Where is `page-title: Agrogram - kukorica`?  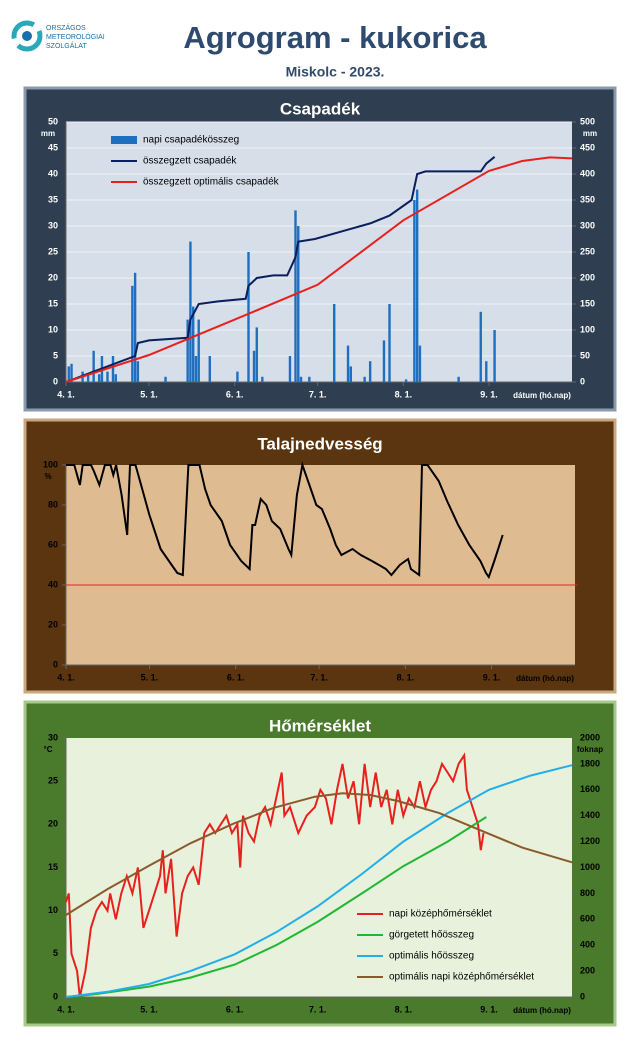 page-title: Agrogram - kukorica is located at coordinates (335, 37).